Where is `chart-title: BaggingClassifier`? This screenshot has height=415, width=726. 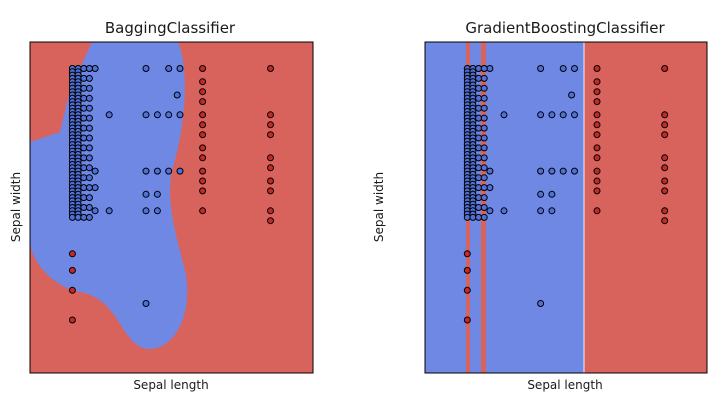
chart-title: BaggingClassifier is located at coordinates (170, 28).